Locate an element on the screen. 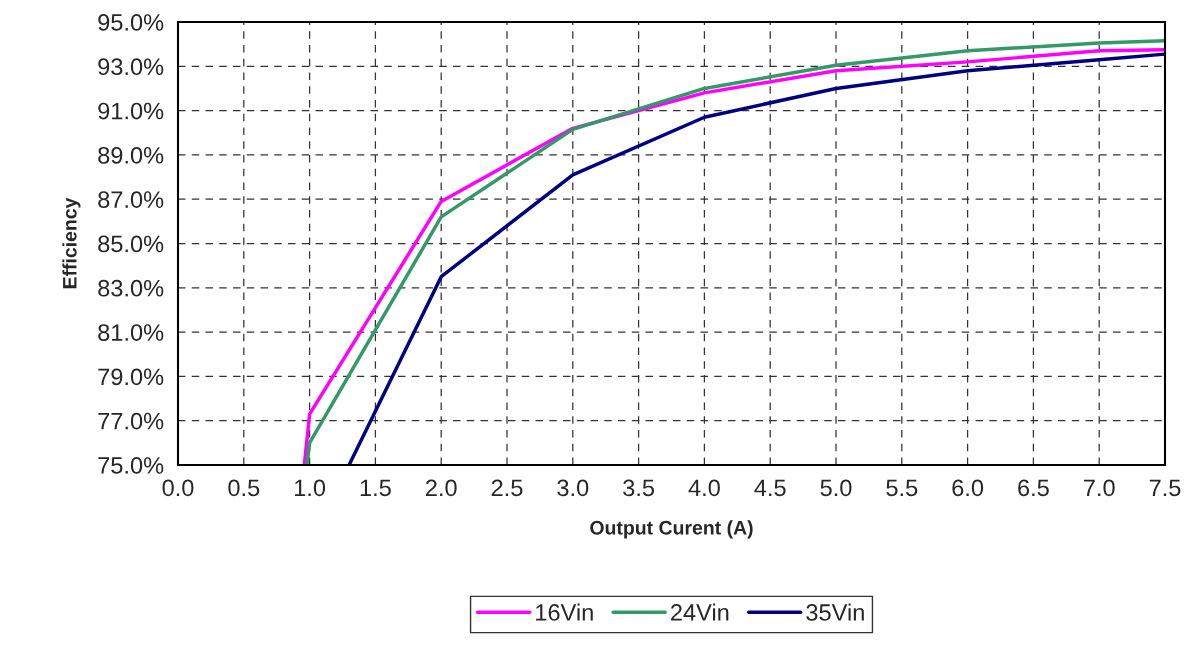 This screenshot has width=1187, height=647. x-tick-label: 6.0 is located at coordinates (968, 488).